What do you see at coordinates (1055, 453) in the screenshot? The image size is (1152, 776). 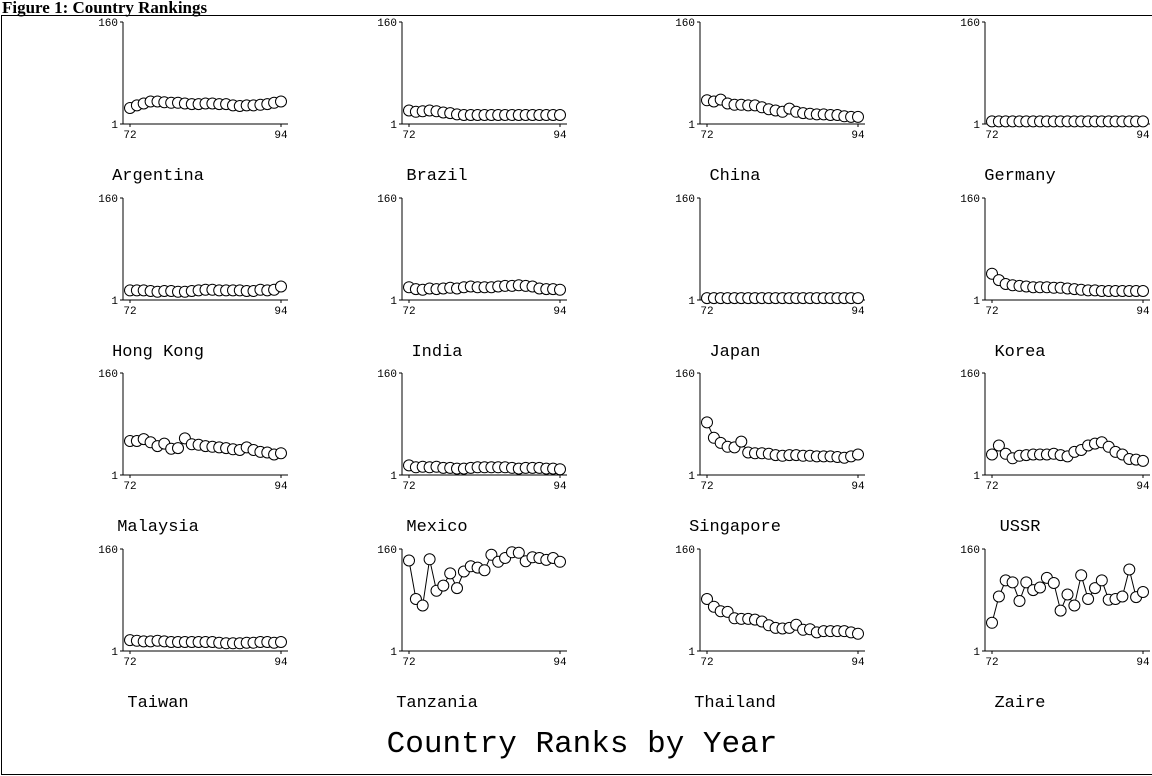 I see `country-panel: 1 160 72 94 USSR` at bounding box center [1055, 453].